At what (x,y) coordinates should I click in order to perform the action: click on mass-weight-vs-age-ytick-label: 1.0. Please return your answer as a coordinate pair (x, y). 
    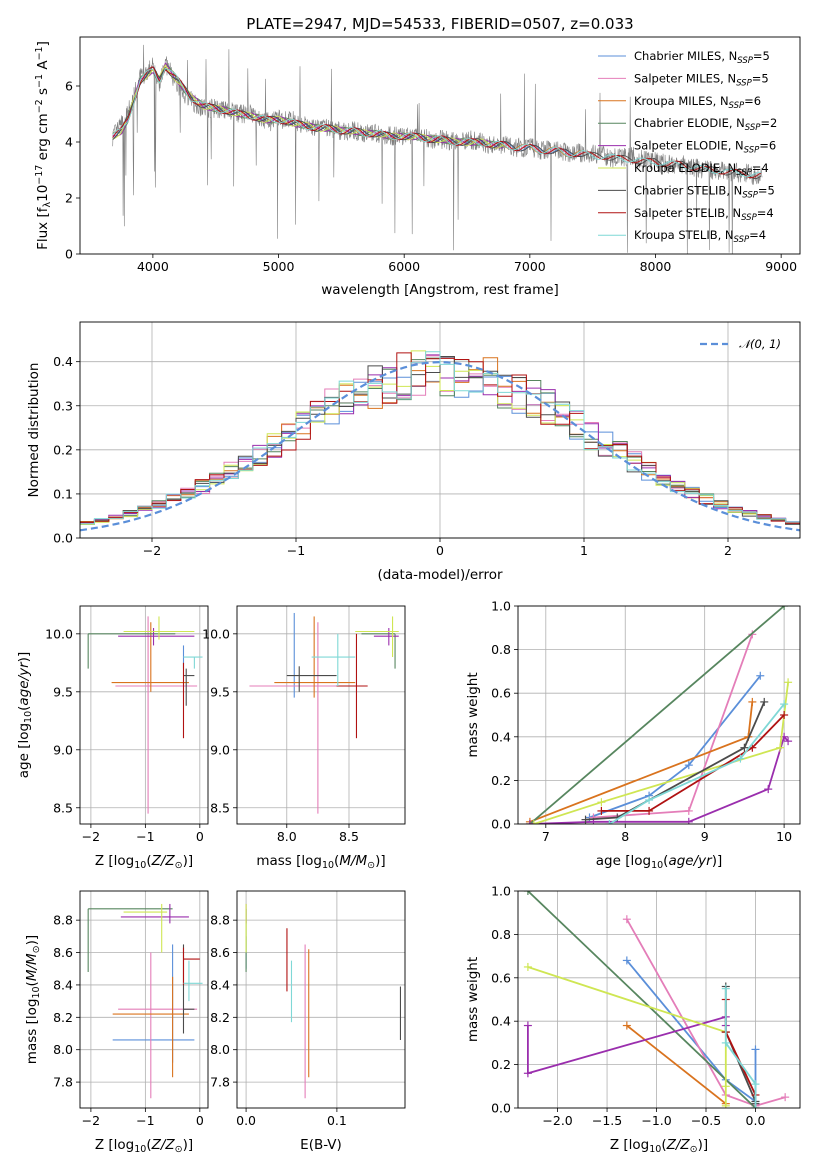
    Looking at the image, I should click on (501, 606).